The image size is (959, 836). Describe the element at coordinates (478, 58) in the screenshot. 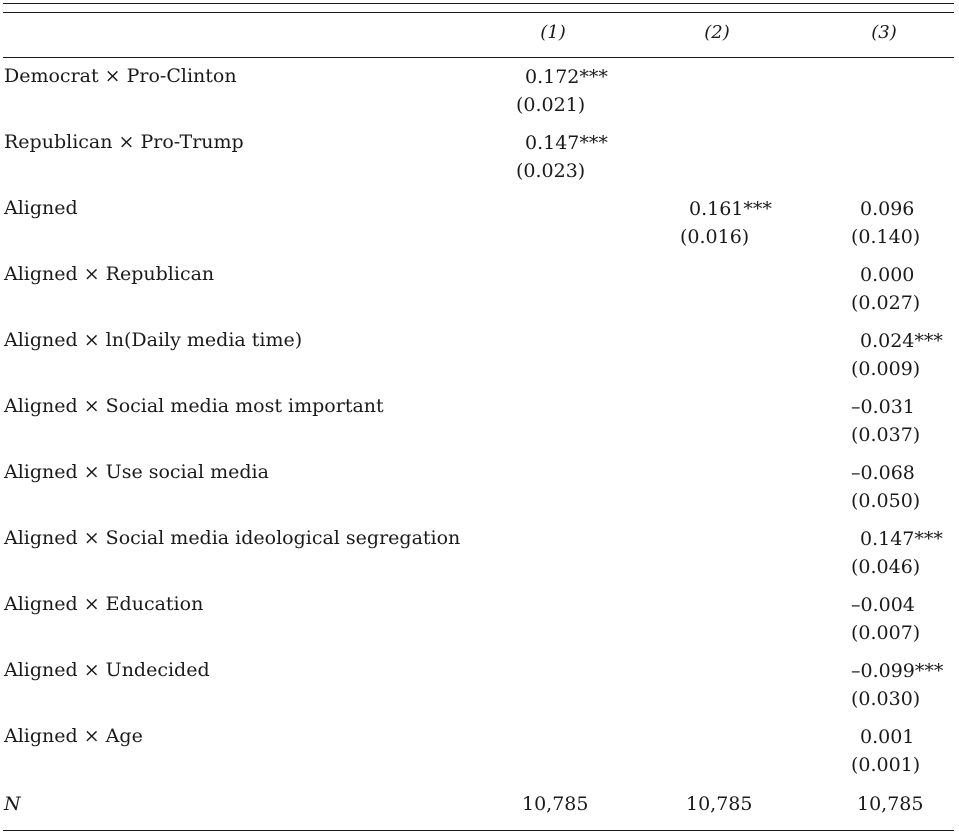

I see `header-rule` at that location.